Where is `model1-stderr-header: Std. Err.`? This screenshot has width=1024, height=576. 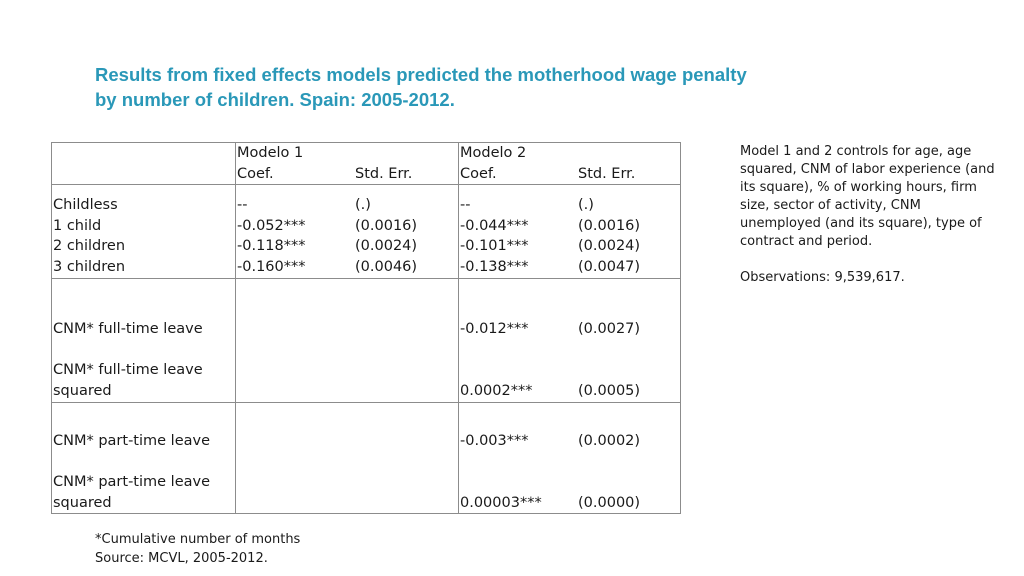
model1-stderr-header: Std. Err. is located at coordinates (384, 173).